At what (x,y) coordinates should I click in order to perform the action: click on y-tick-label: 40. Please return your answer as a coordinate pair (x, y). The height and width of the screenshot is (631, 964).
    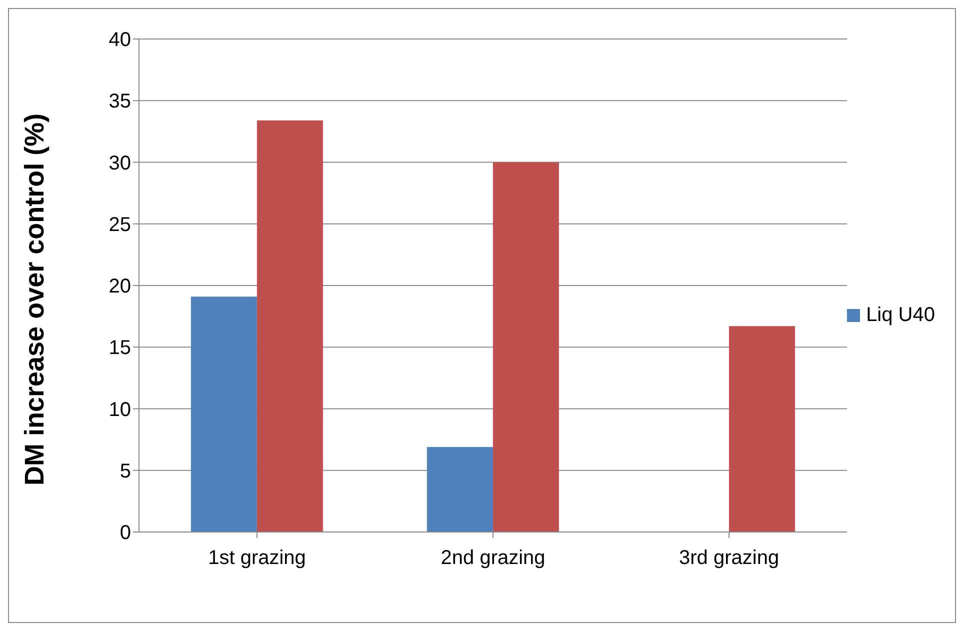
    Looking at the image, I should click on (119, 40).